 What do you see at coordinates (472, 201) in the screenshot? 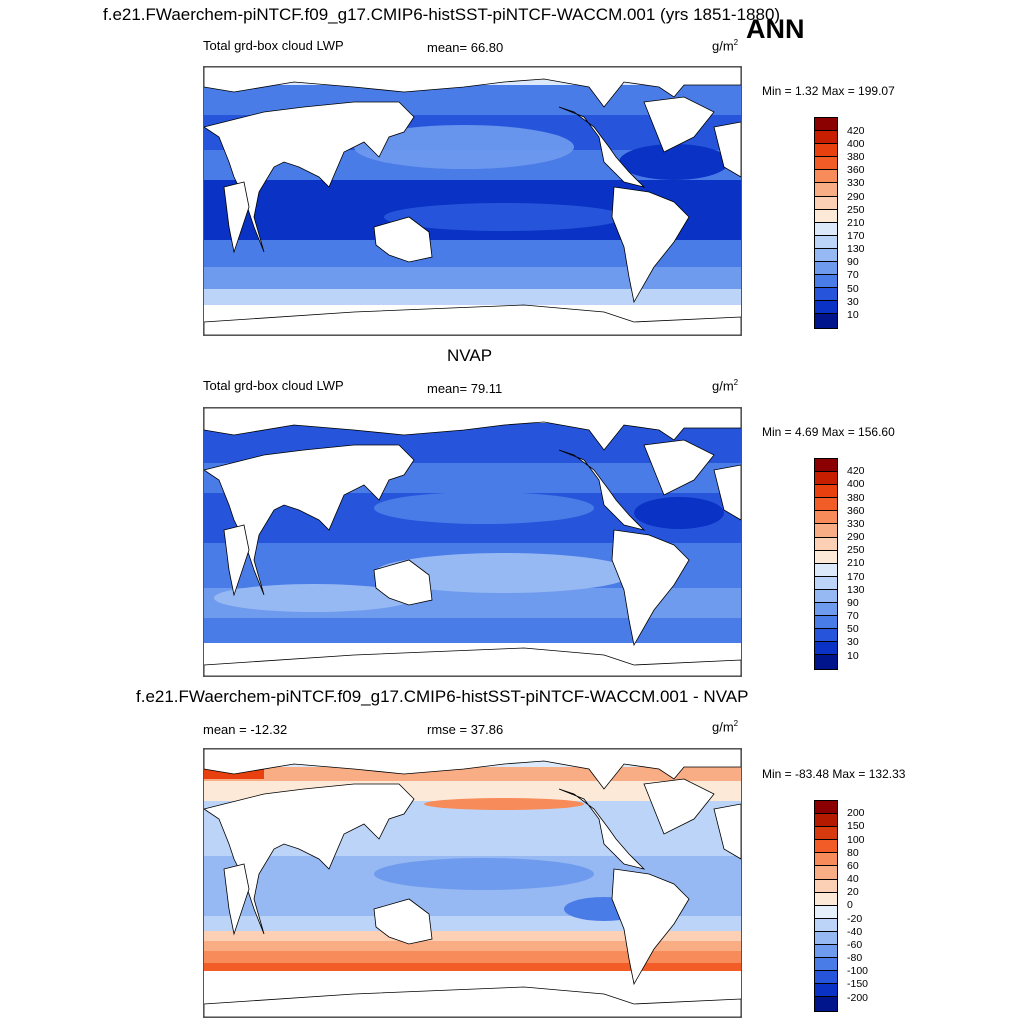
I see `panel1-map` at bounding box center [472, 201].